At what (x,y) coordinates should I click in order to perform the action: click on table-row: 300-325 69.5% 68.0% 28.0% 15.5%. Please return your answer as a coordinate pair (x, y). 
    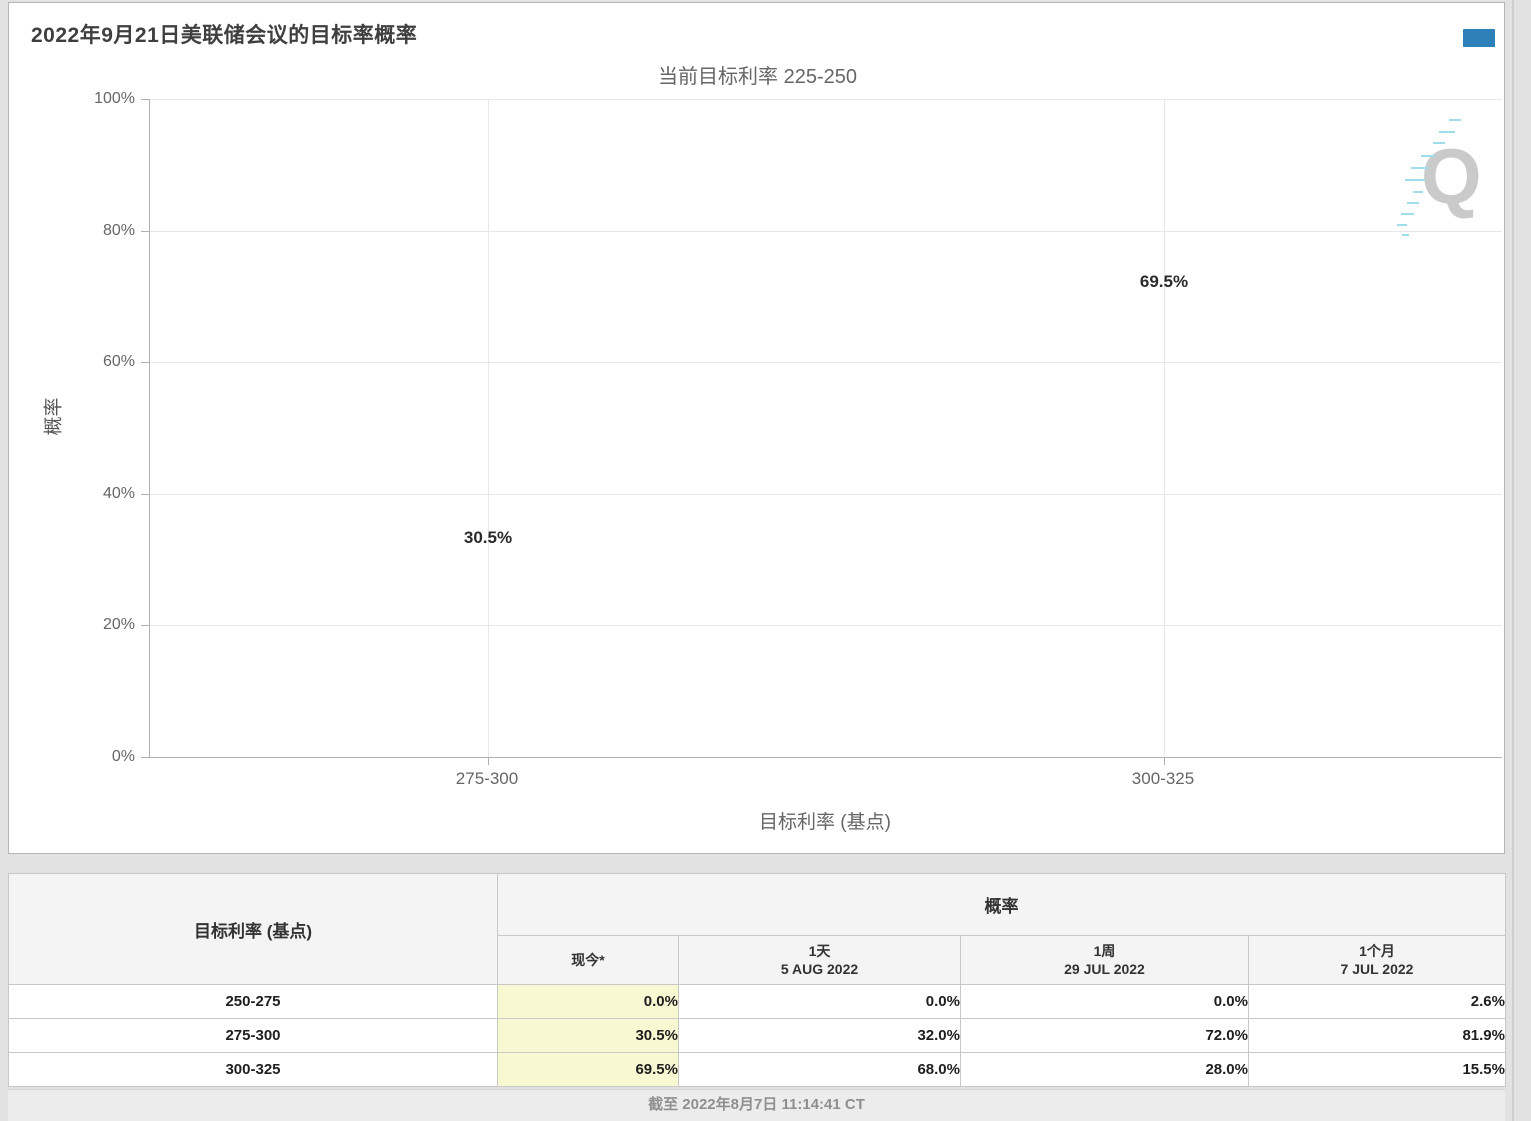
    Looking at the image, I should click on (757, 1069).